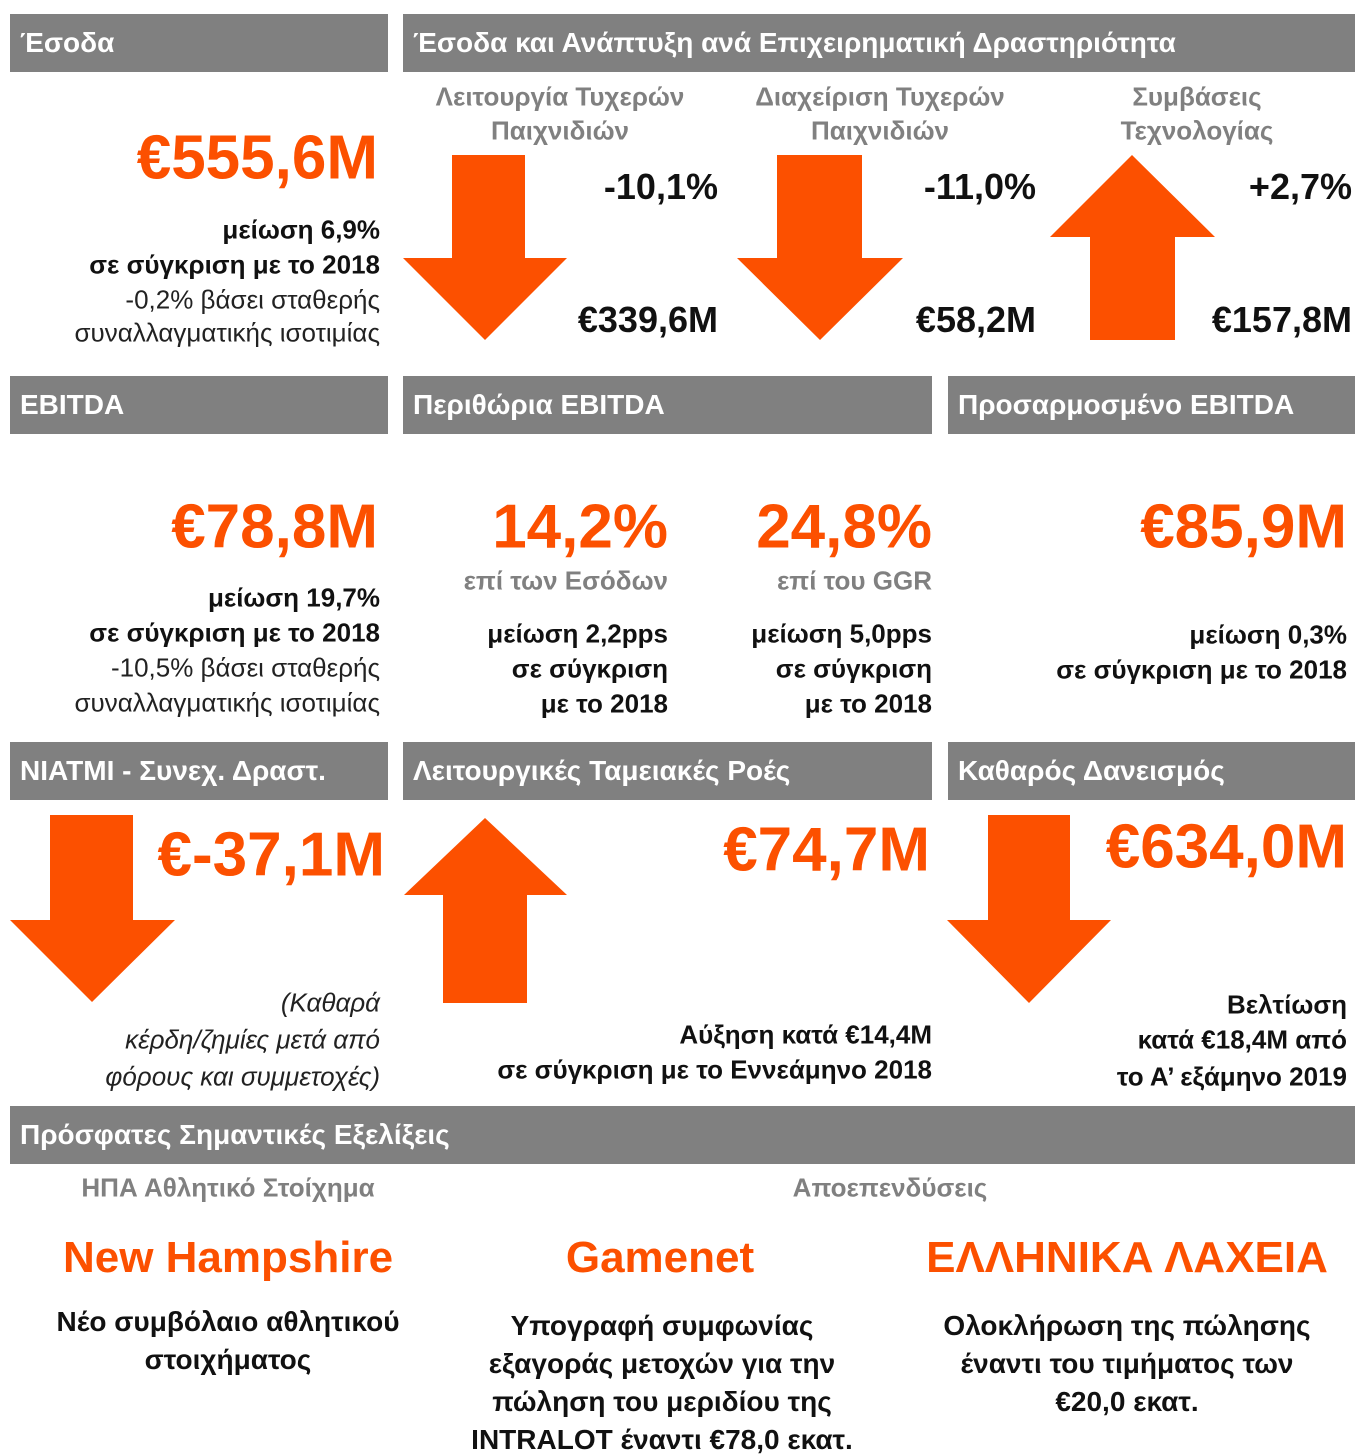 This screenshot has height=1456, width=1357. Describe the element at coordinates (667, 771) in the screenshot. I see `section-header: Λειτουργικές Ταμειακές Ροές` at that location.